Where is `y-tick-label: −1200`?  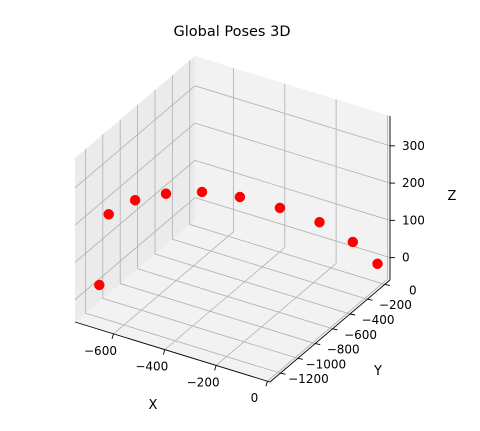 y-tick-label: −1200 is located at coordinates (308, 379).